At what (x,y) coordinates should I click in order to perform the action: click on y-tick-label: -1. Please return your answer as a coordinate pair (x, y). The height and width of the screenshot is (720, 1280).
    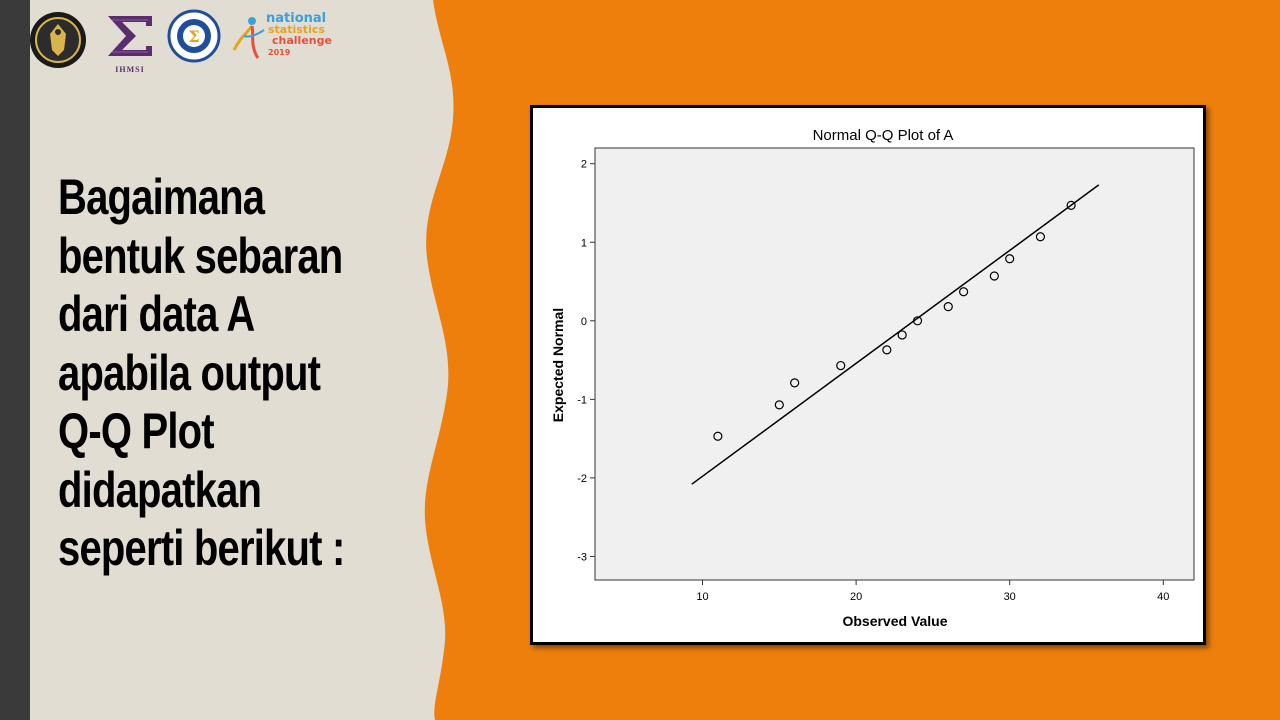
    Looking at the image, I should click on (582, 400).